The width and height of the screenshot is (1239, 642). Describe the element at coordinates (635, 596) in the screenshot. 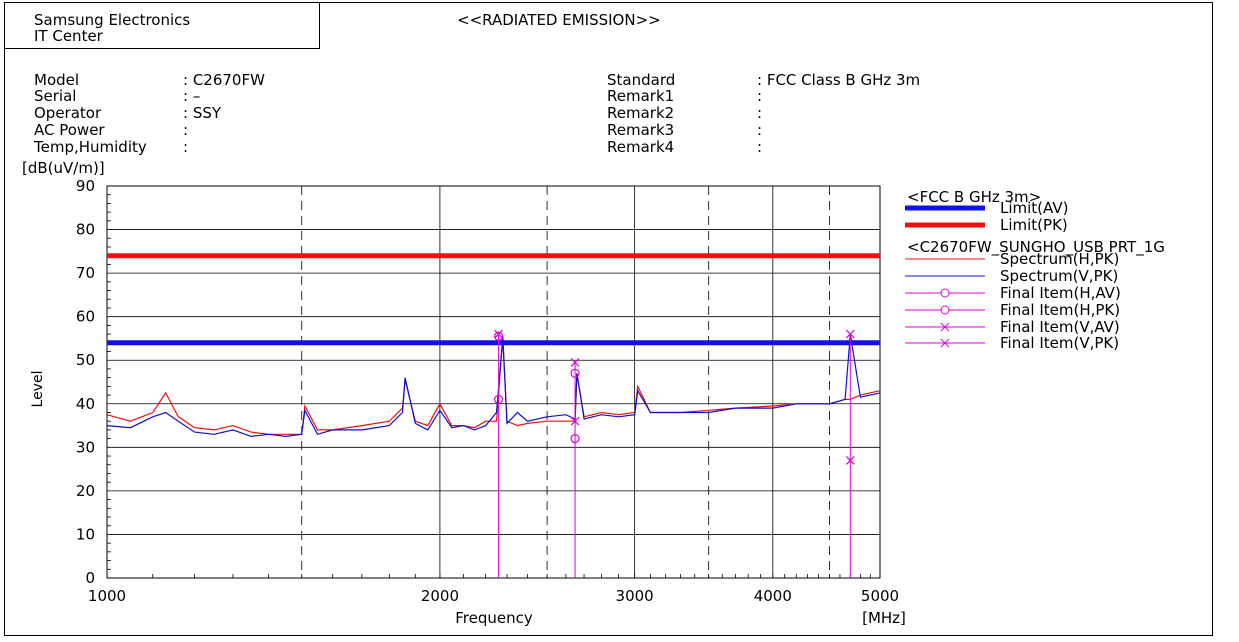

I see `x-tick-label: 3000` at that location.